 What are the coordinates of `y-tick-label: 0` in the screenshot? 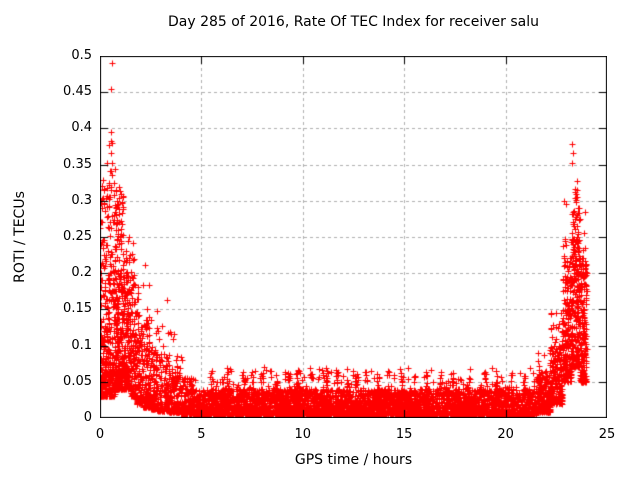 It's located at (87, 417).